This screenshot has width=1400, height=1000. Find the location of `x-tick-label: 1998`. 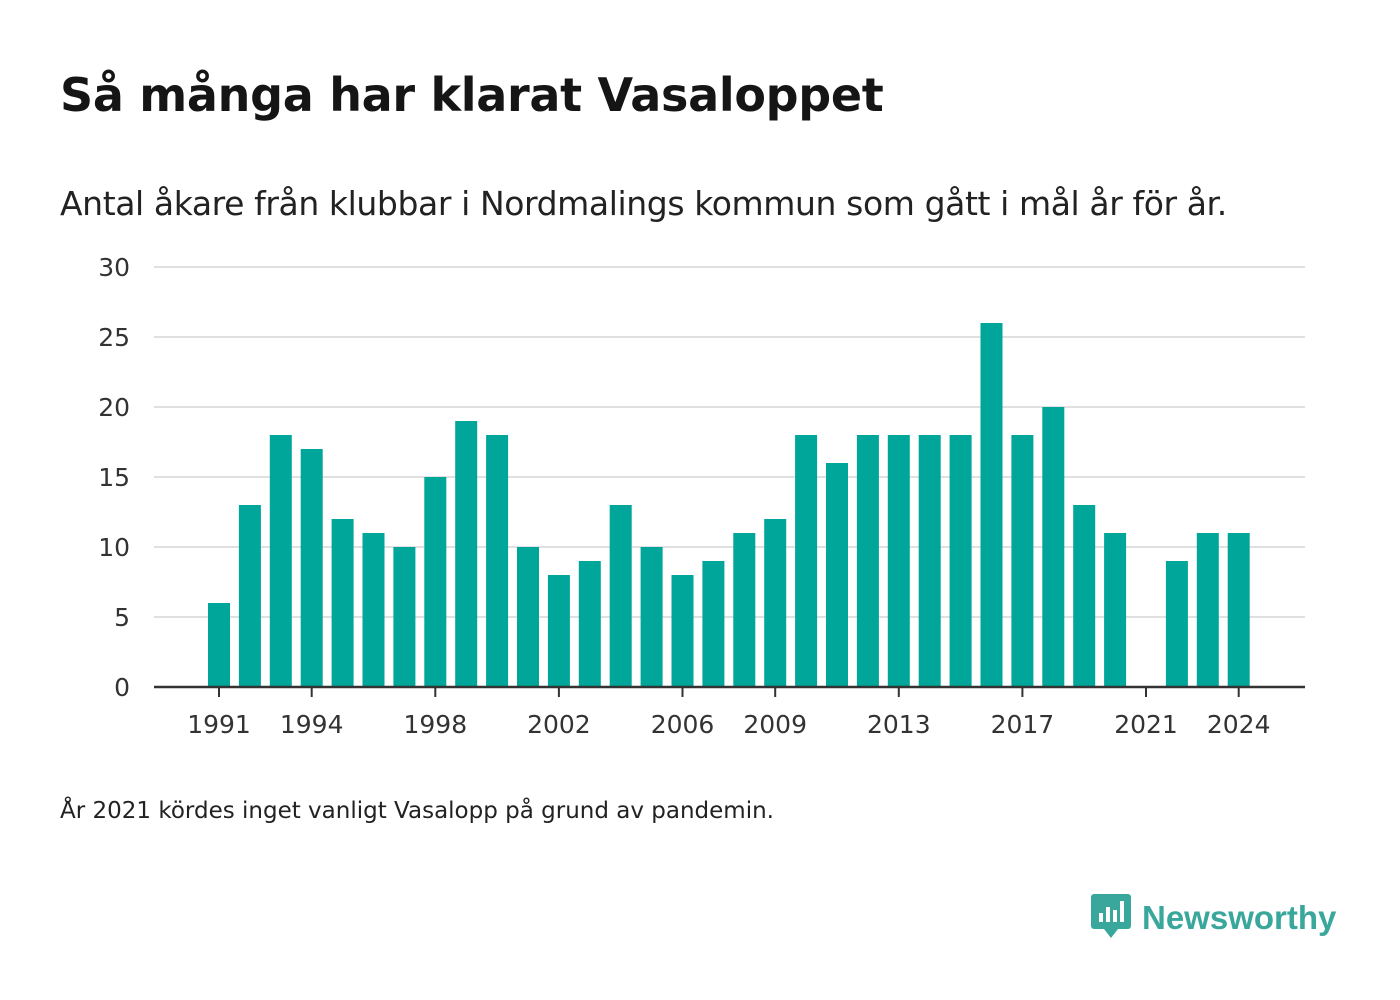

x-tick-label: 1998 is located at coordinates (435, 724).